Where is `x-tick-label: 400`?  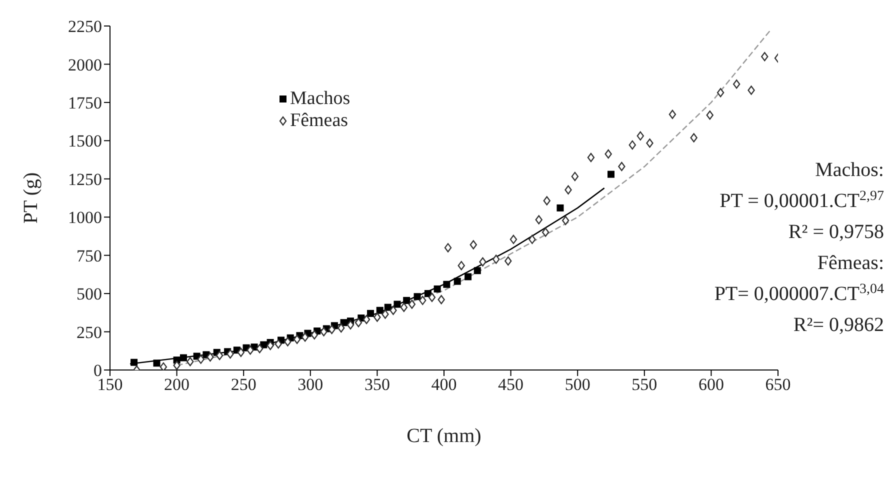 x-tick-label: 400 is located at coordinates (444, 384).